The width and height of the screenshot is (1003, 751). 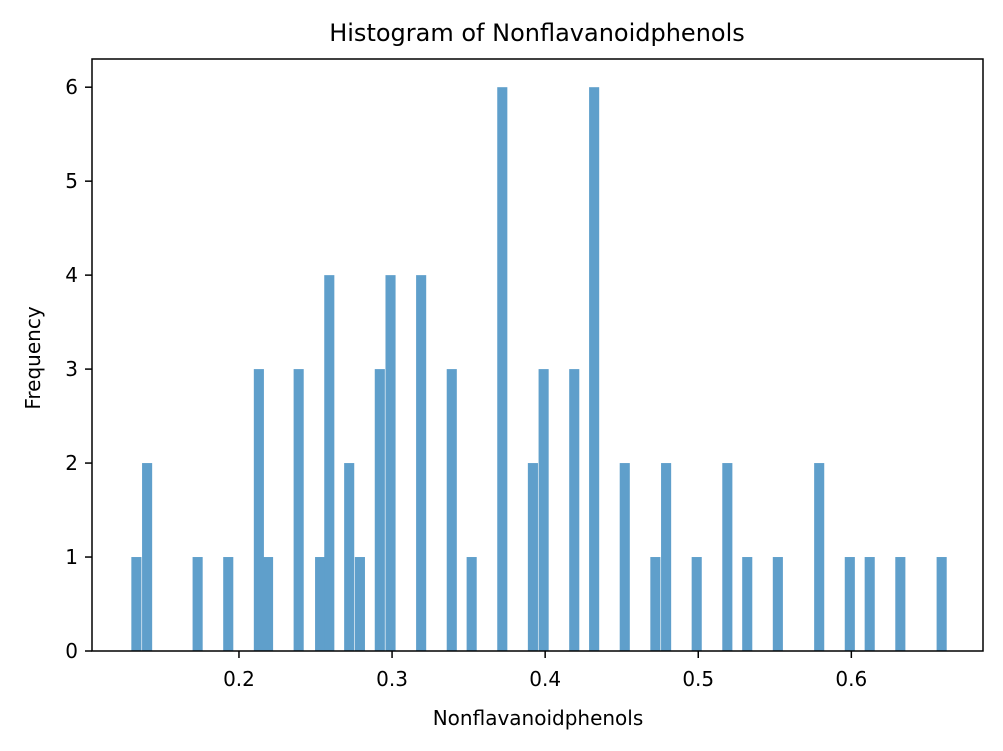 What do you see at coordinates (71, 181) in the screenshot?
I see `y-tick-label: 5` at bounding box center [71, 181].